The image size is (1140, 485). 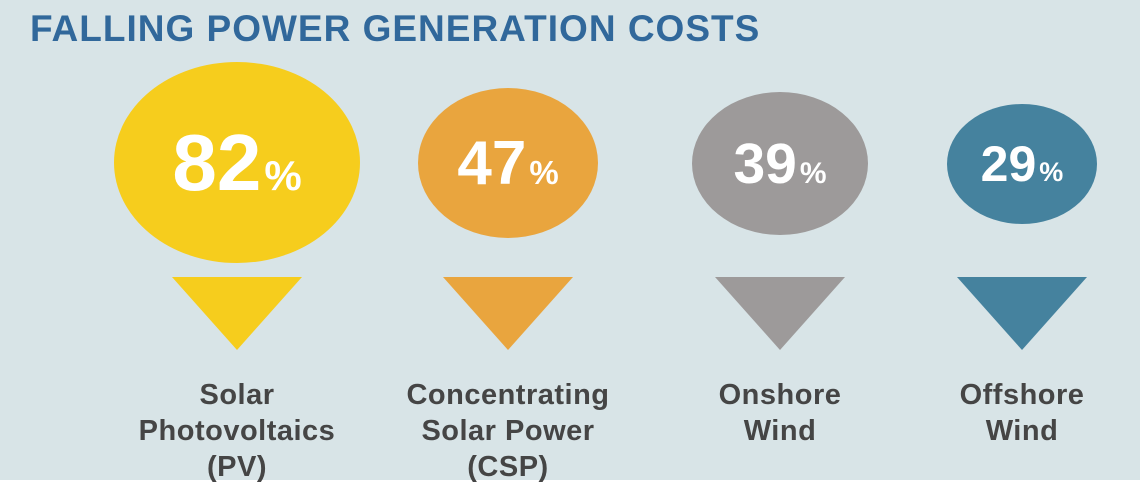 I want to click on percent-text: 82%, so click(x=236, y=163).